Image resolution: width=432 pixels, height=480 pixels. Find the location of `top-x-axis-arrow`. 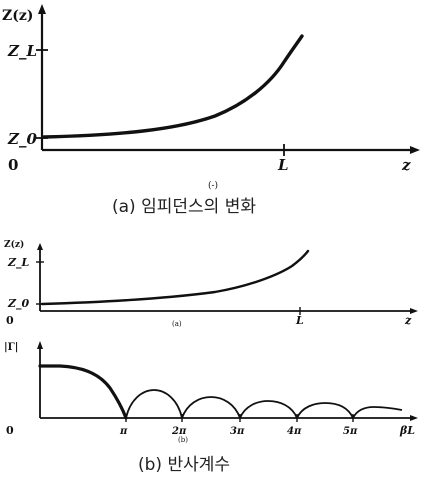

top-x-axis-arrow is located at coordinates (415, 150).